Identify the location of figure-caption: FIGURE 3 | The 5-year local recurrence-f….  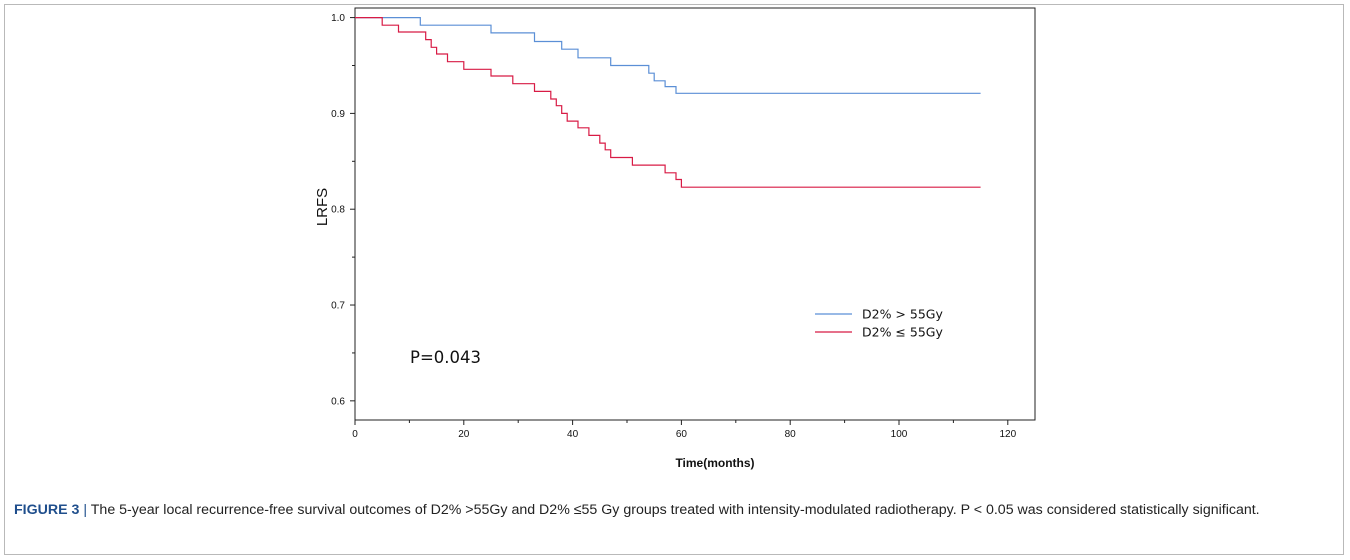
(675, 510).